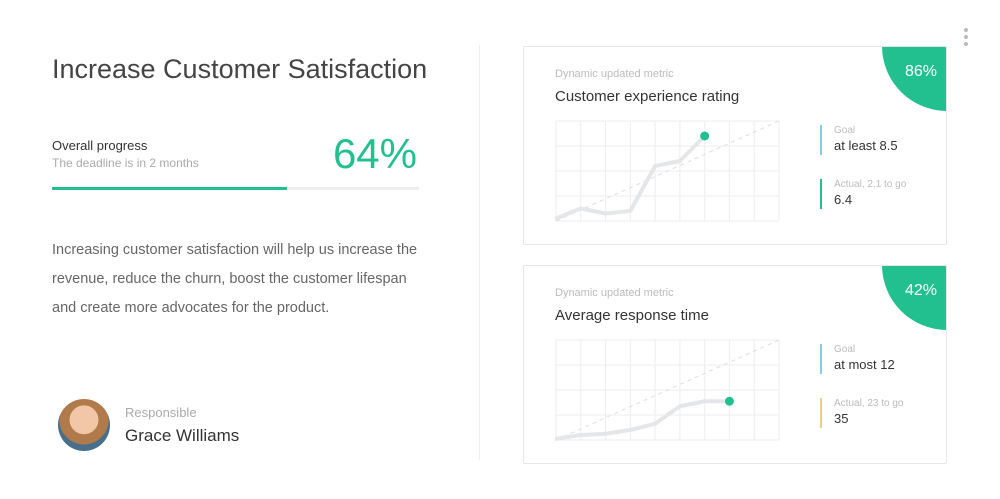 The height and width of the screenshot is (499, 1000). I want to click on card-percent: 86%, so click(920, 71).